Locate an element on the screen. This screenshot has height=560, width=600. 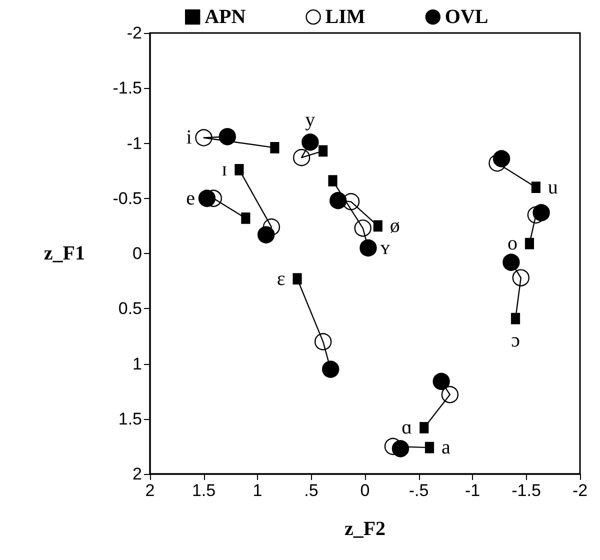
x-tick-label: -2 is located at coordinates (580, 490).